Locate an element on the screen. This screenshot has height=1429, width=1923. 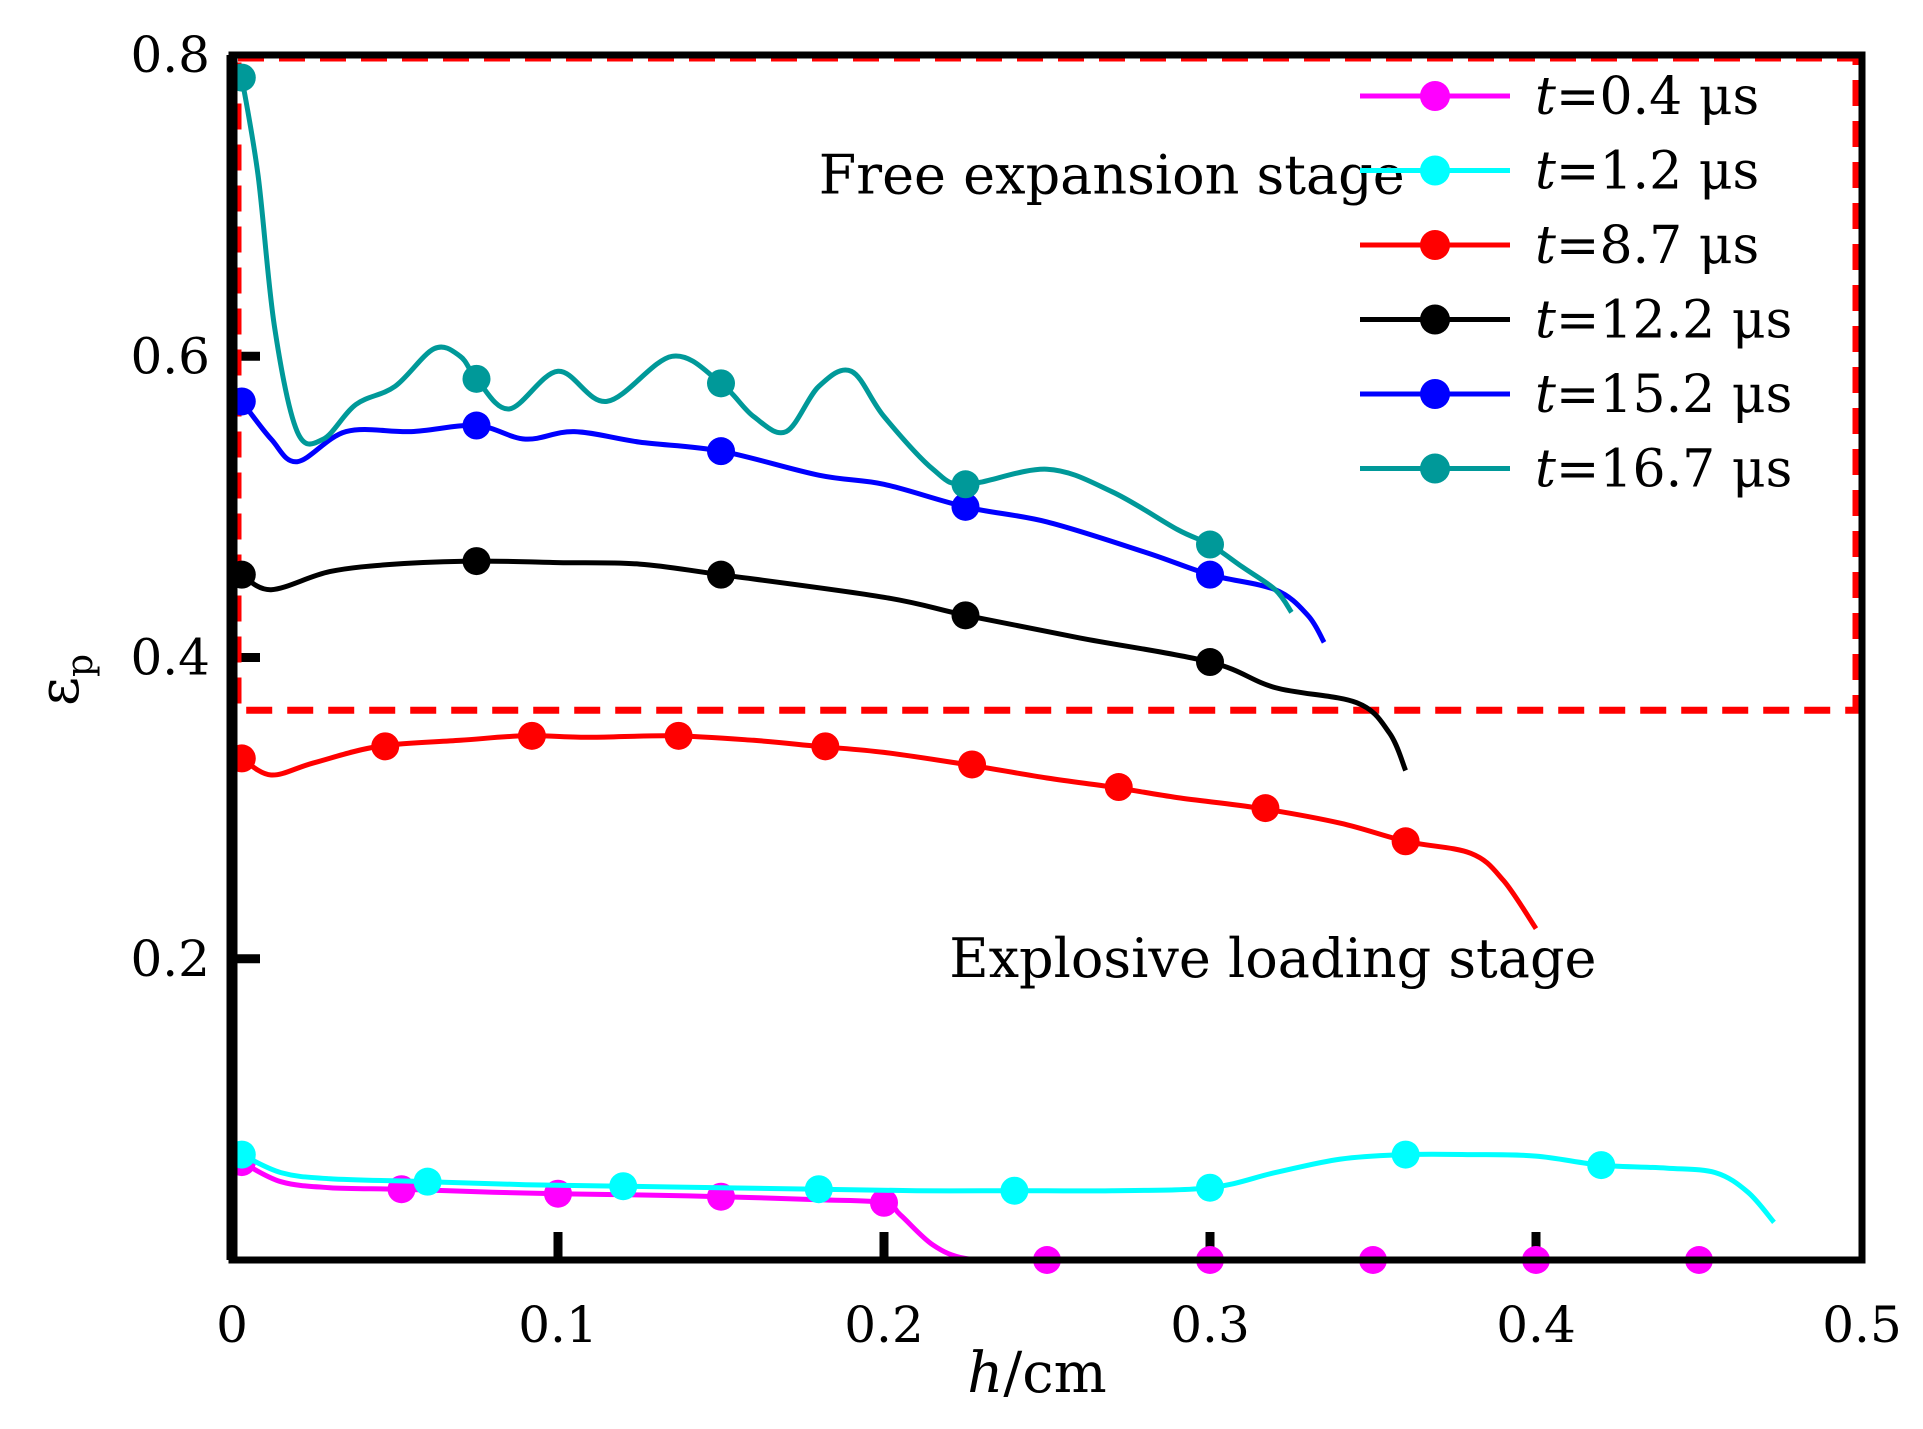
legend-entry: t=0.4 μs is located at coordinates (1559, 97).